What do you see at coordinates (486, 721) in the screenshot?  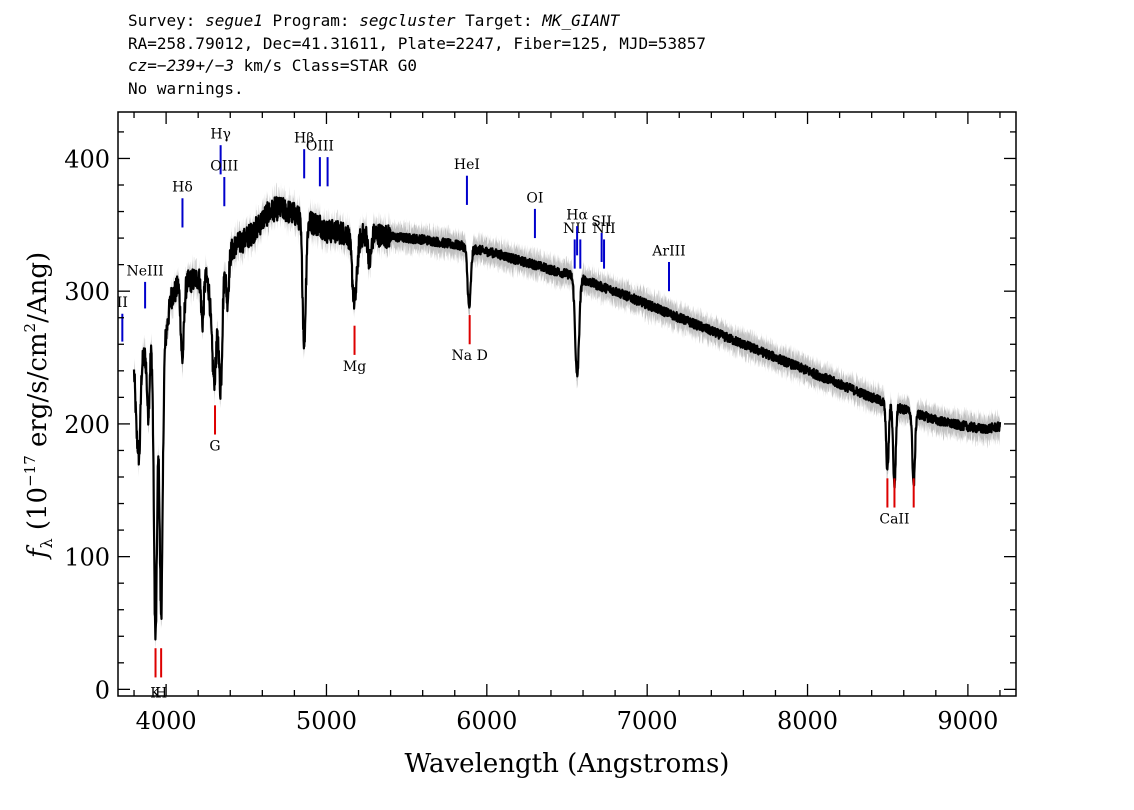 I see `x-tick-label: 6000` at bounding box center [486, 721].